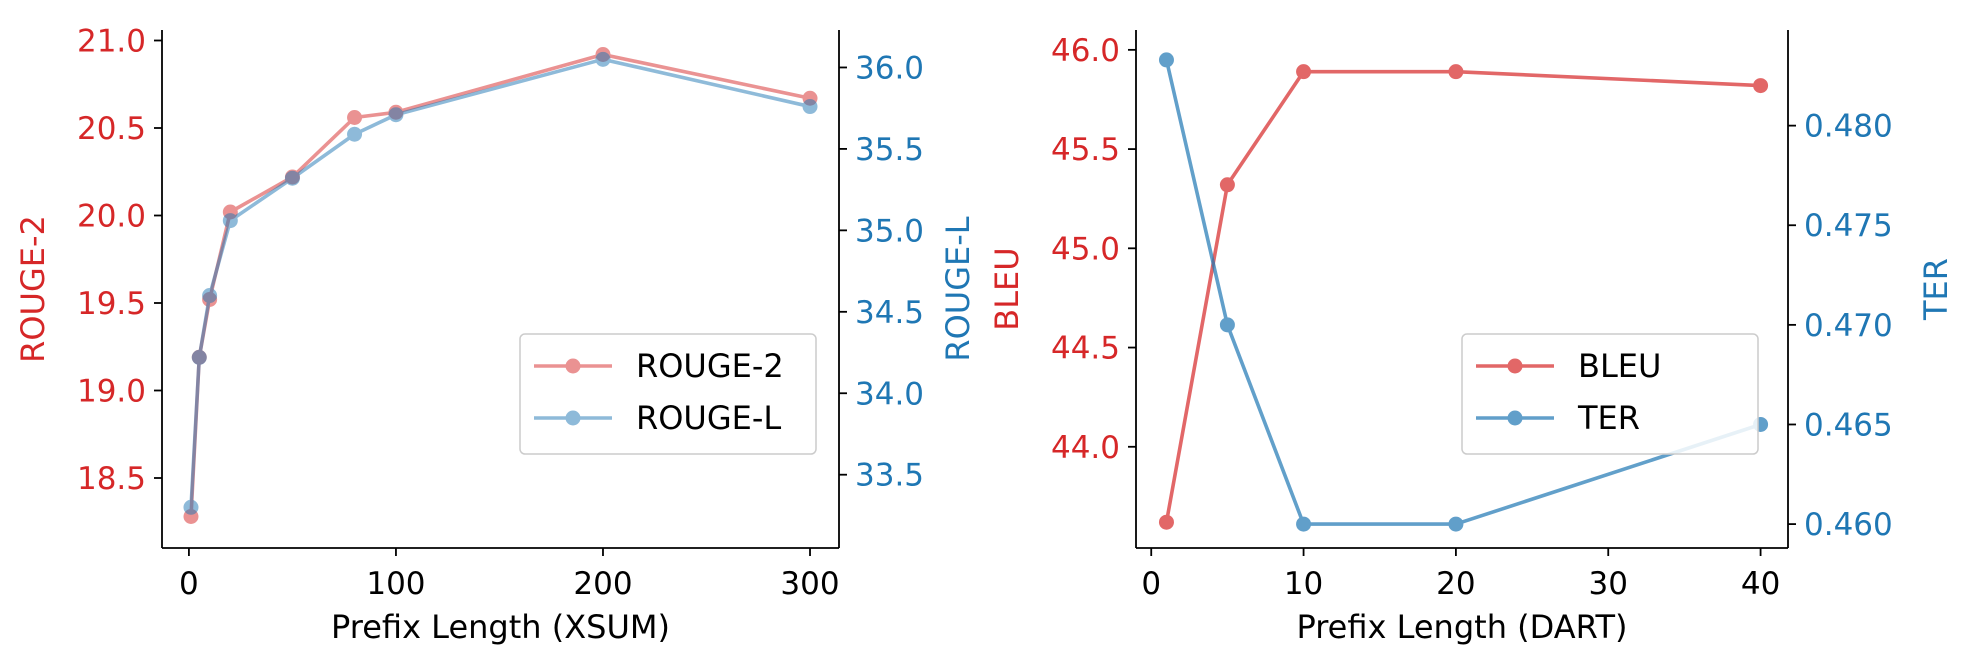  I want to click on x-tick-label: 100, so click(395, 584).